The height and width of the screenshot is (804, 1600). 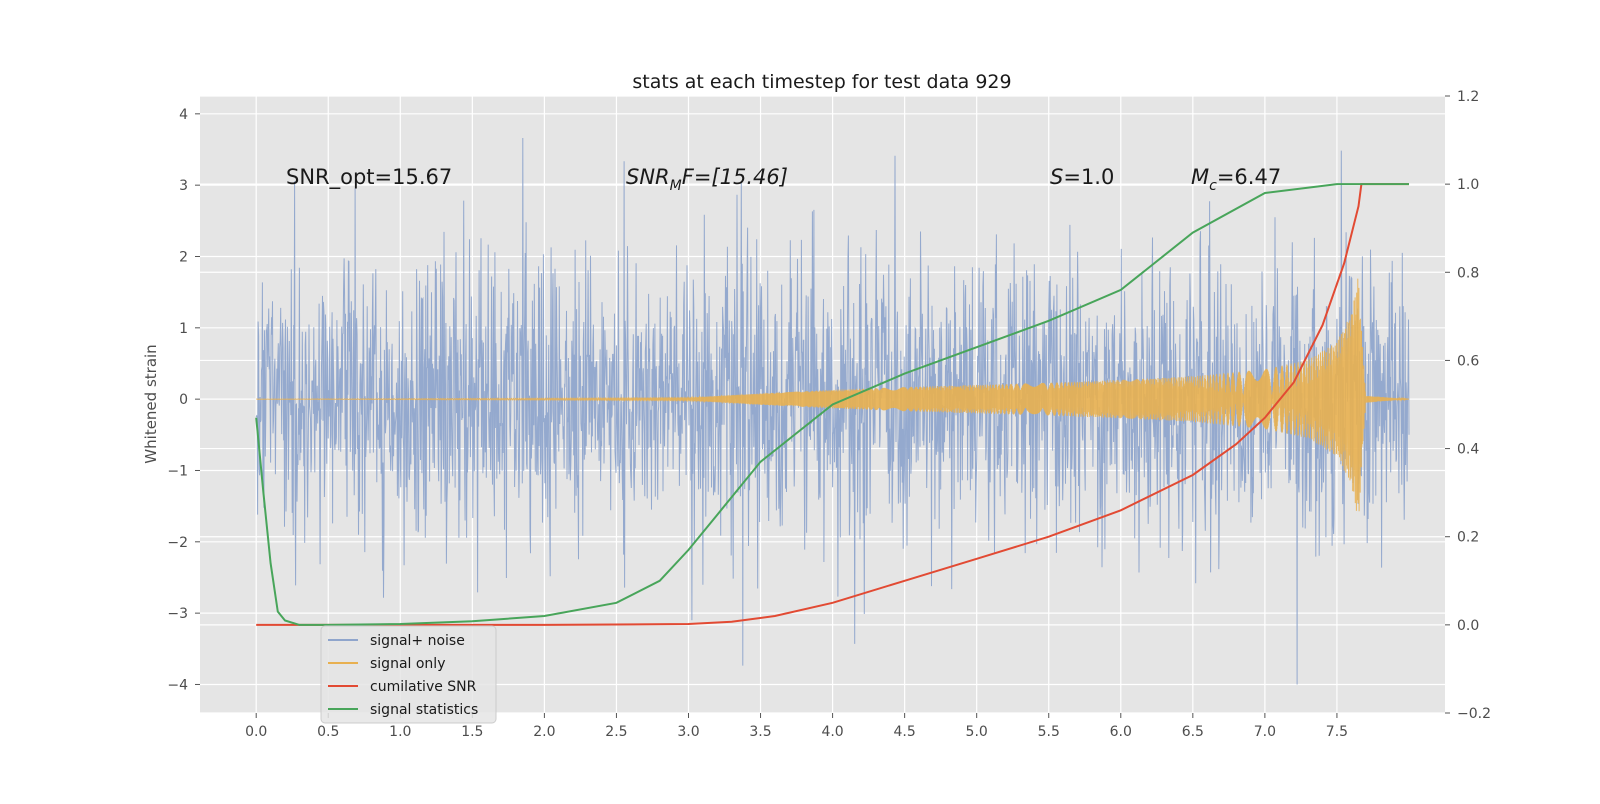 I want to click on x-tick-label-8: 4.0, so click(x=832, y=732).